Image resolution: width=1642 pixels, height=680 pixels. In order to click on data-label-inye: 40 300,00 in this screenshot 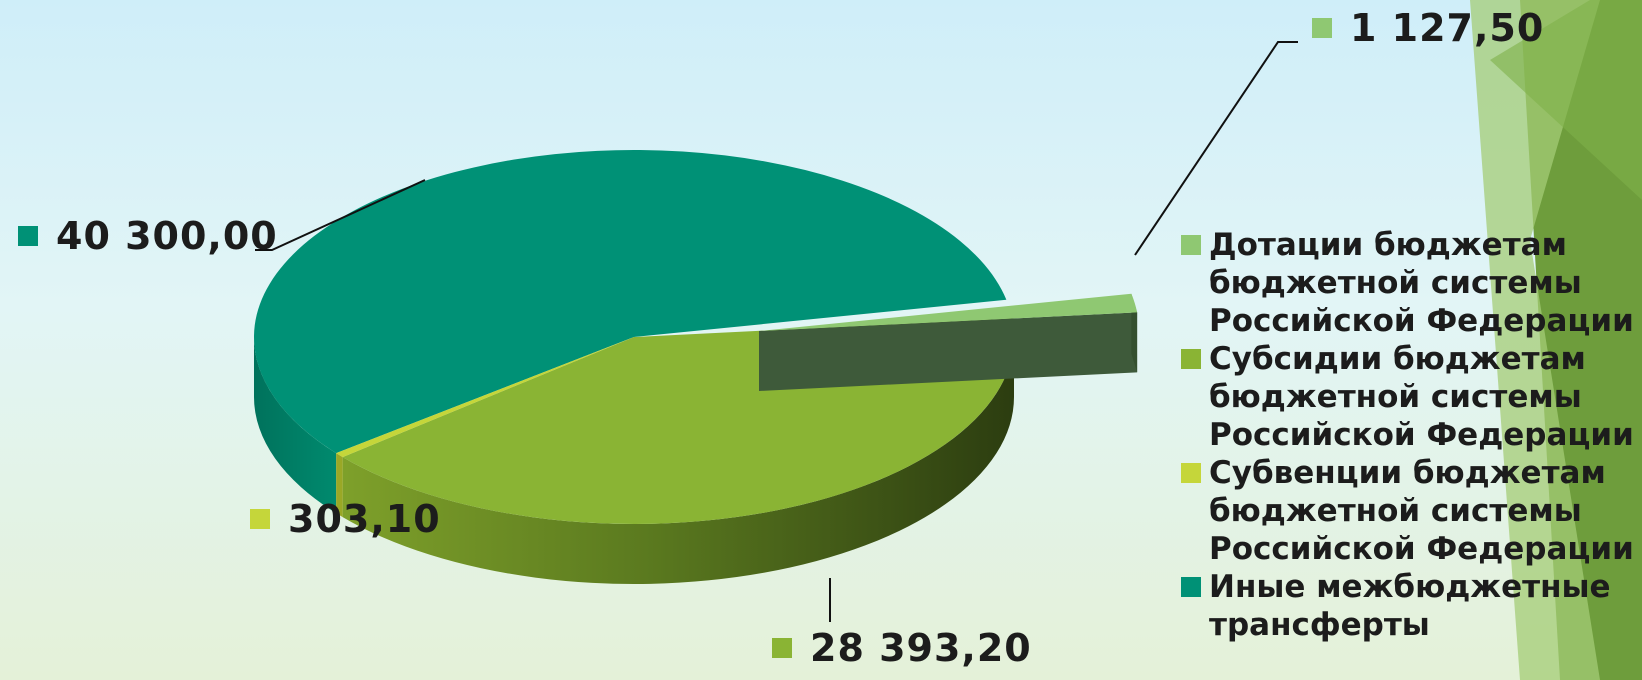, I will do `click(148, 236)`.